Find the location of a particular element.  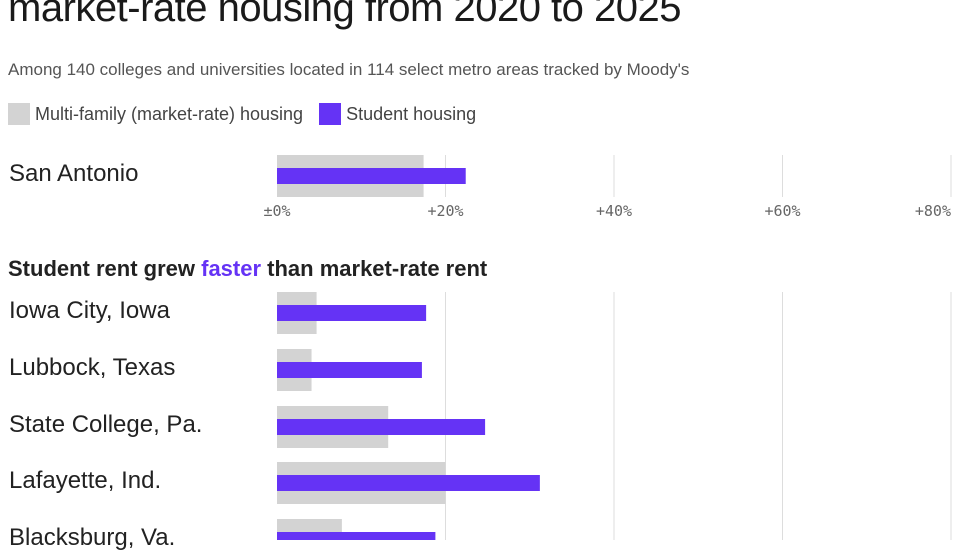

row-label-lafayette: Lafayette, Ind. is located at coordinates (85, 480).